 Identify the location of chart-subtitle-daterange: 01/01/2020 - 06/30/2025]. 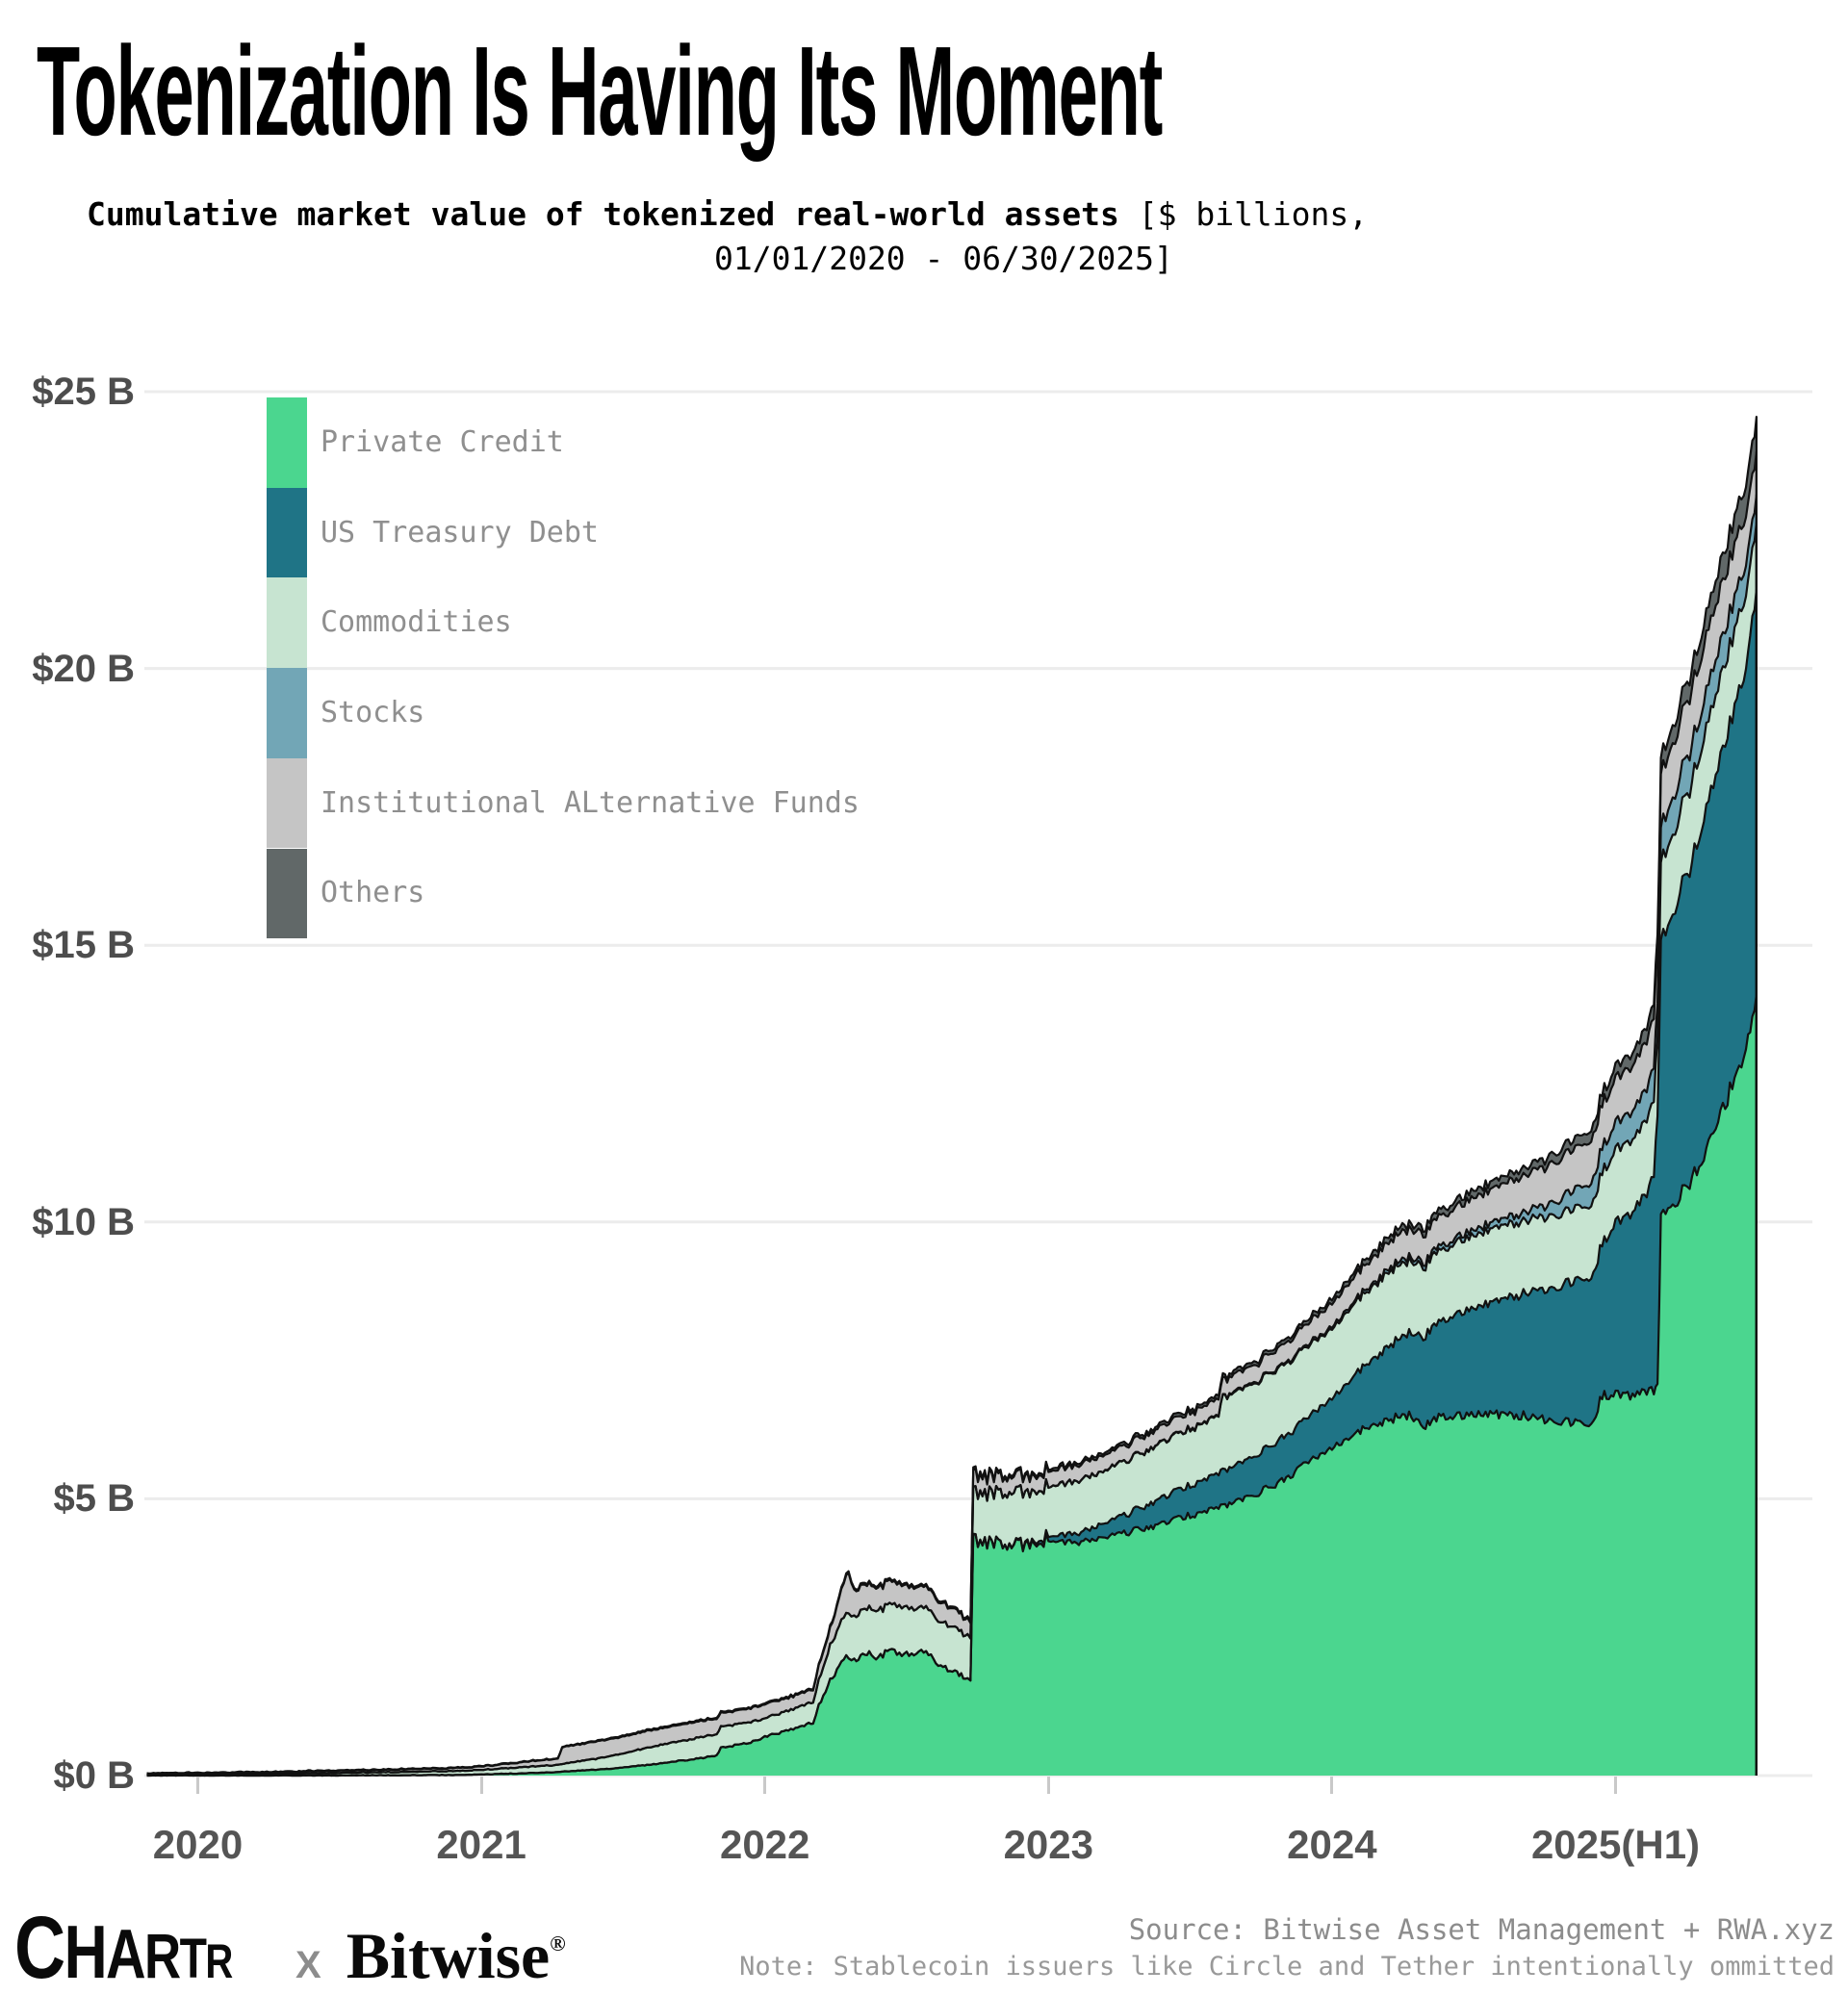
(943, 258).